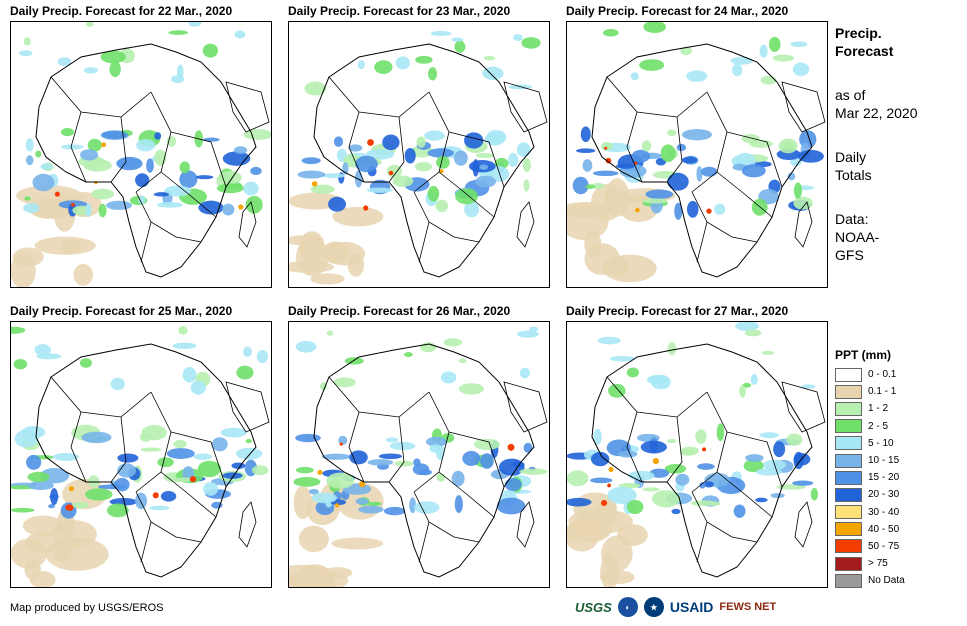 The image size is (967, 626). Describe the element at coordinates (864, 51) in the screenshot. I see `heading-line-2: Forecast` at that location.